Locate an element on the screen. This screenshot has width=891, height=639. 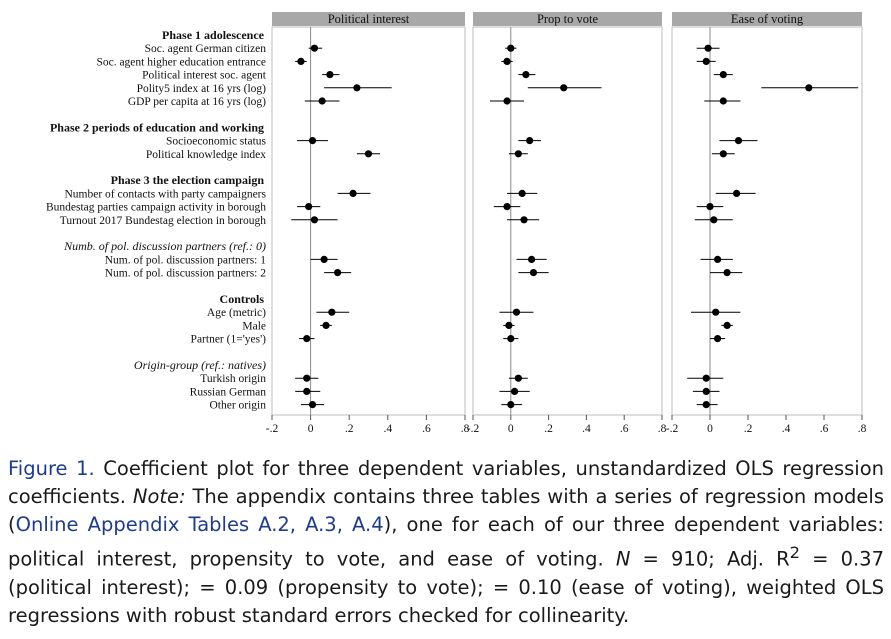
row-label: Other origin is located at coordinates (237, 406).